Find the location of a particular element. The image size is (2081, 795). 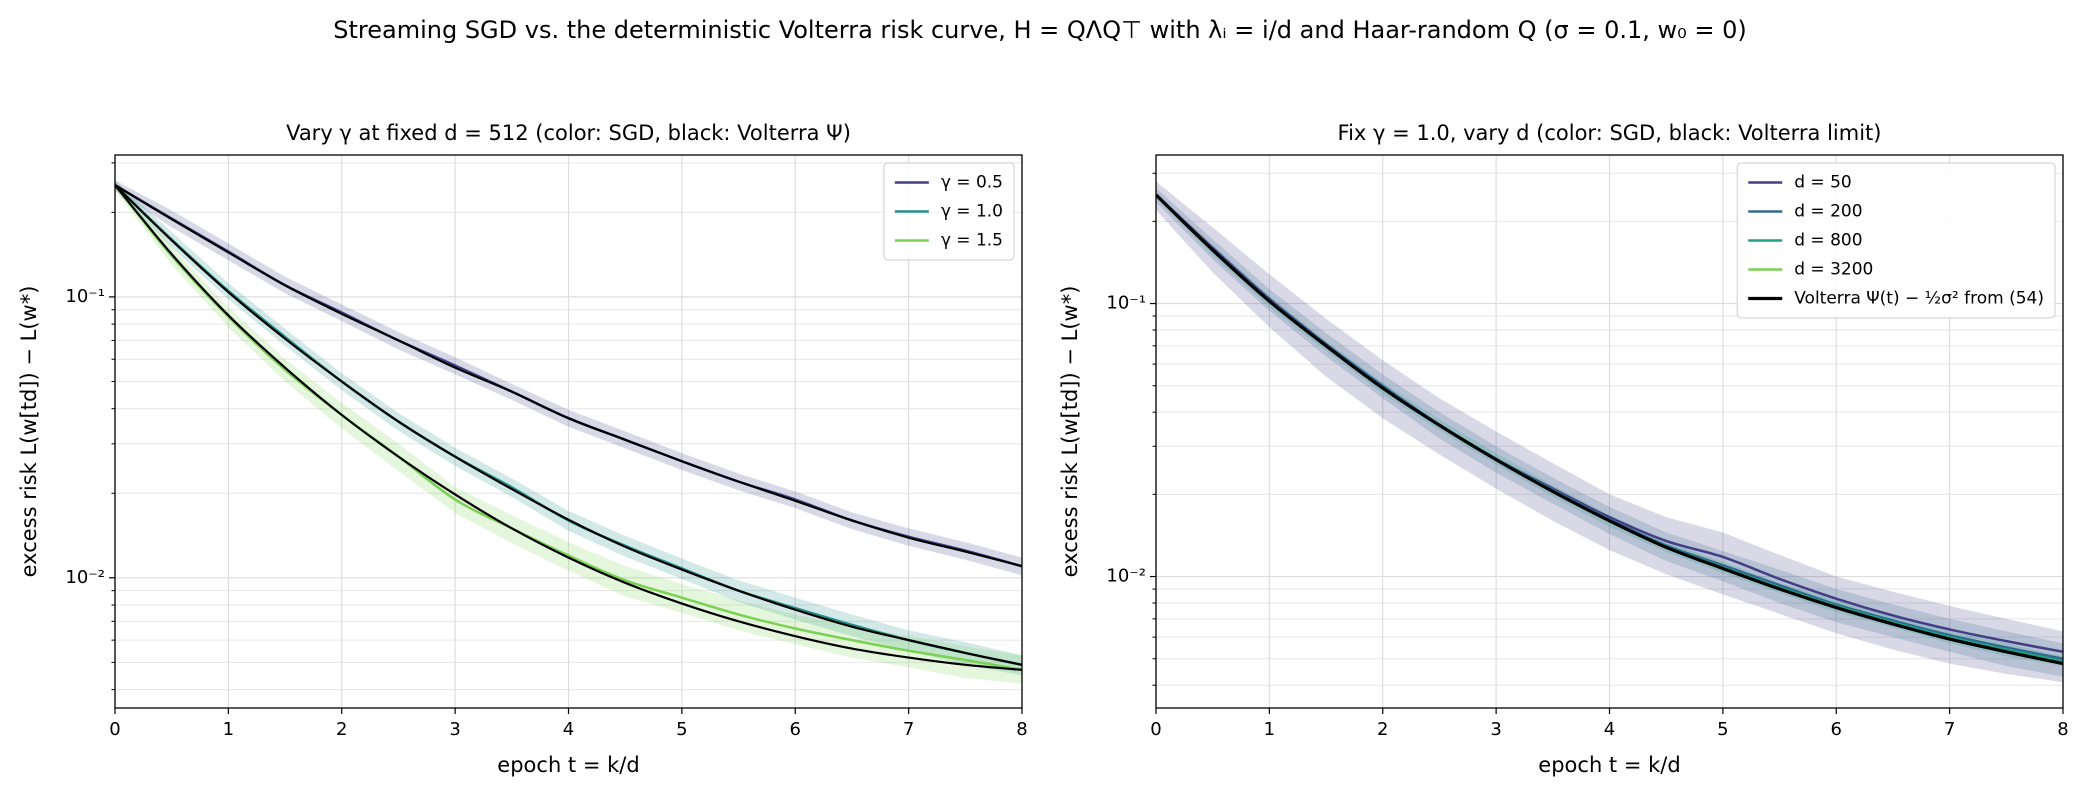

legend: γ = 0.5 γ = 1.0 γ = 1.5 is located at coordinates (949, 211).